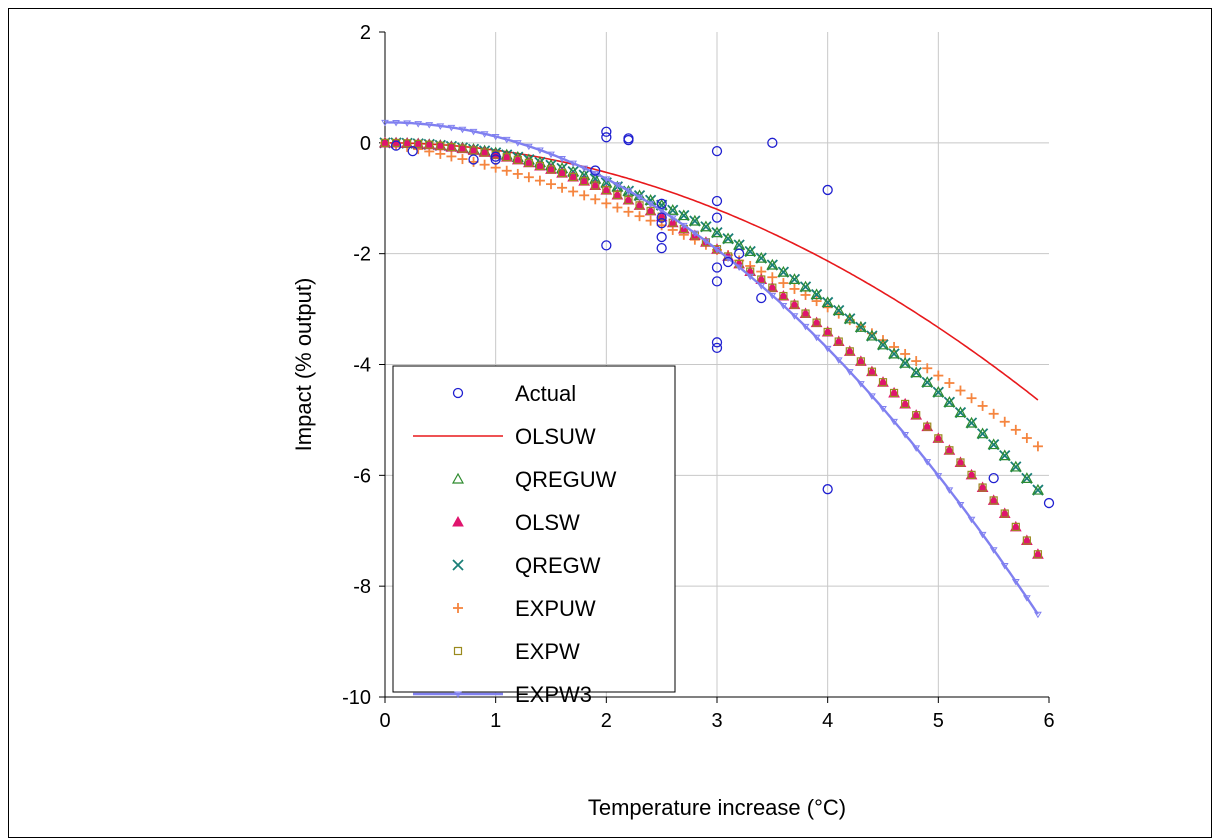  Describe the element at coordinates (717, 807) in the screenshot. I see `x-axis-title: Temperature increase (°C)` at that location.